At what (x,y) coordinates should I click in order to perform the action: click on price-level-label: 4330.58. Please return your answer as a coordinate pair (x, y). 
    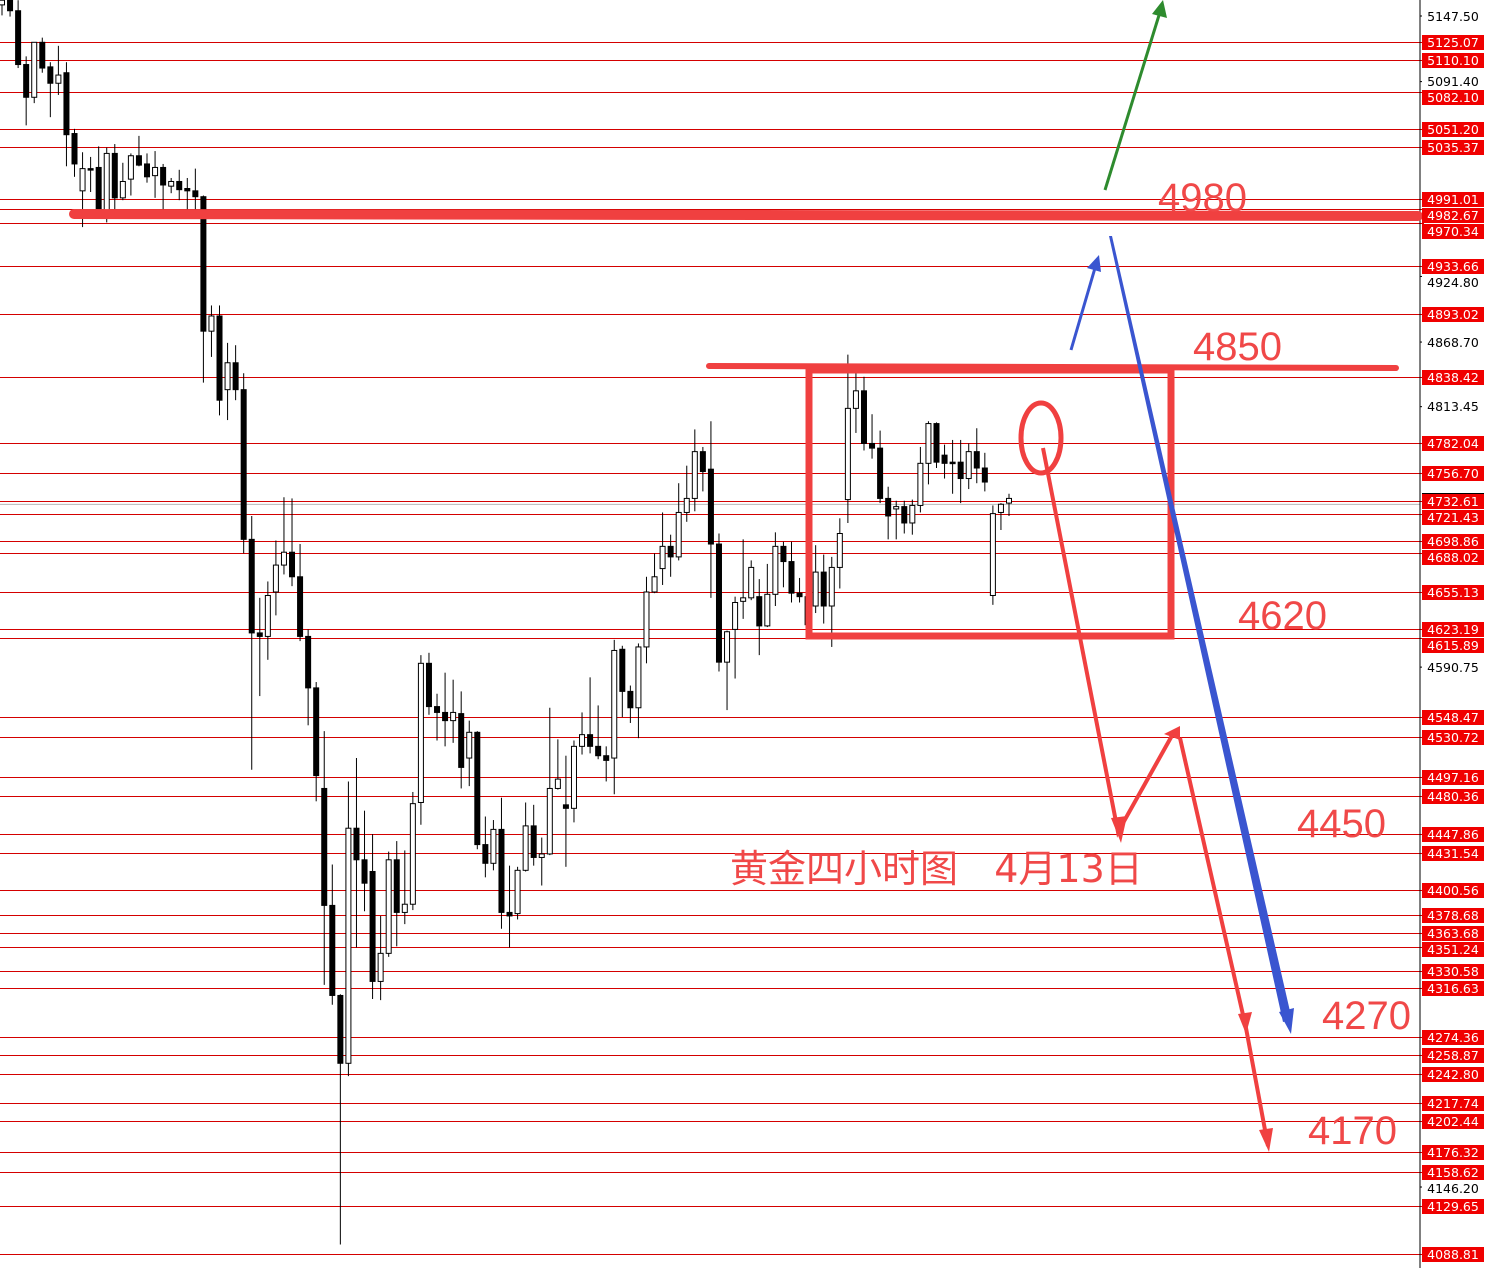
    Looking at the image, I should click on (1453, 971).